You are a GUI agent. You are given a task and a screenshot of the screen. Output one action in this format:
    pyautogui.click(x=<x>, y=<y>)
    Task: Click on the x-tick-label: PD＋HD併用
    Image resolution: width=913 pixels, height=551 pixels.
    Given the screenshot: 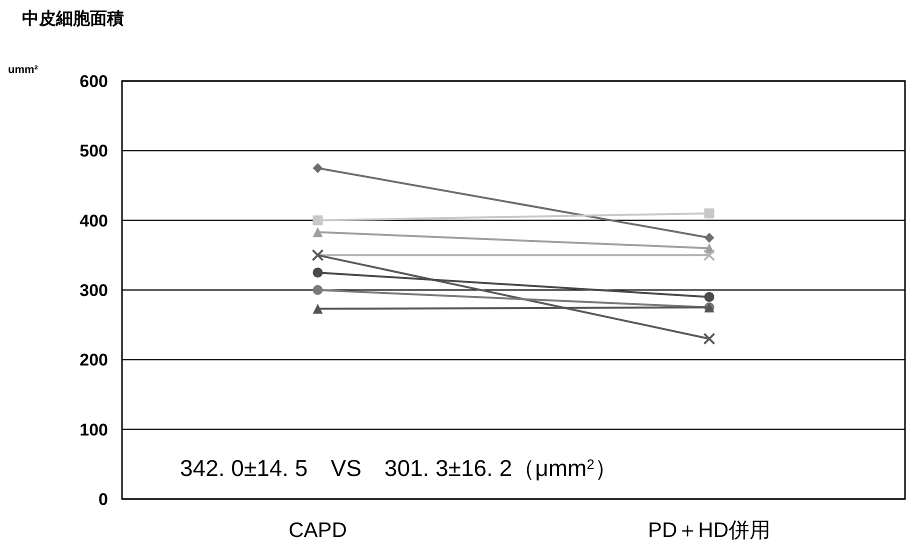 What is the action you would take?
    pyautogui.click(x=709, y=530)
    